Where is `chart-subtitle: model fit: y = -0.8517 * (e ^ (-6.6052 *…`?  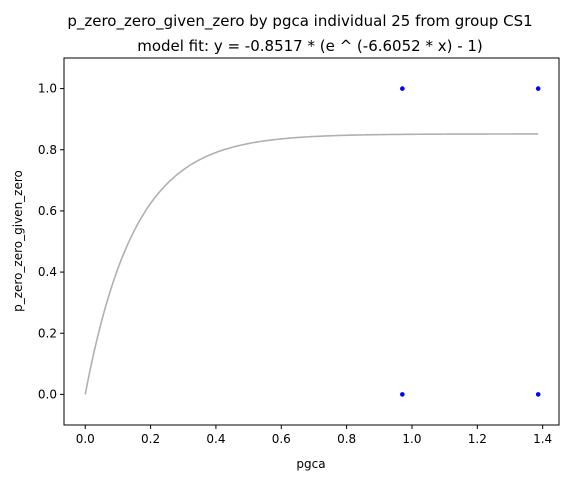 chart-subtitle: model fit: y = -0.8517 * (e ^ (-6.6052 *… is located at coordinates (310, 46).